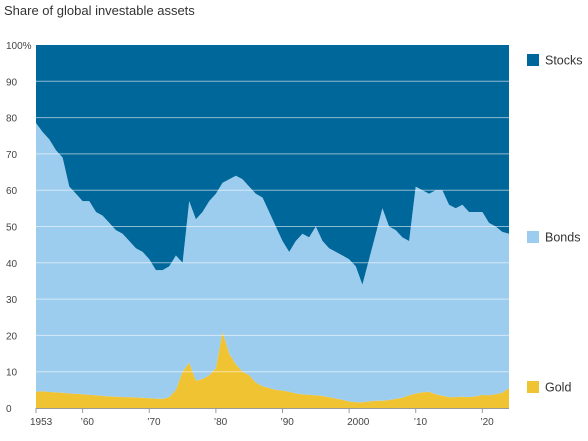 This screenshot has height=441, width=588. What do you see at coordinates (19, 228) in the screenshot?
I see `y-axis-ticks: 0 10 20 30 40 50 60 70 80 90 100%` at bounding box center [19, 228].